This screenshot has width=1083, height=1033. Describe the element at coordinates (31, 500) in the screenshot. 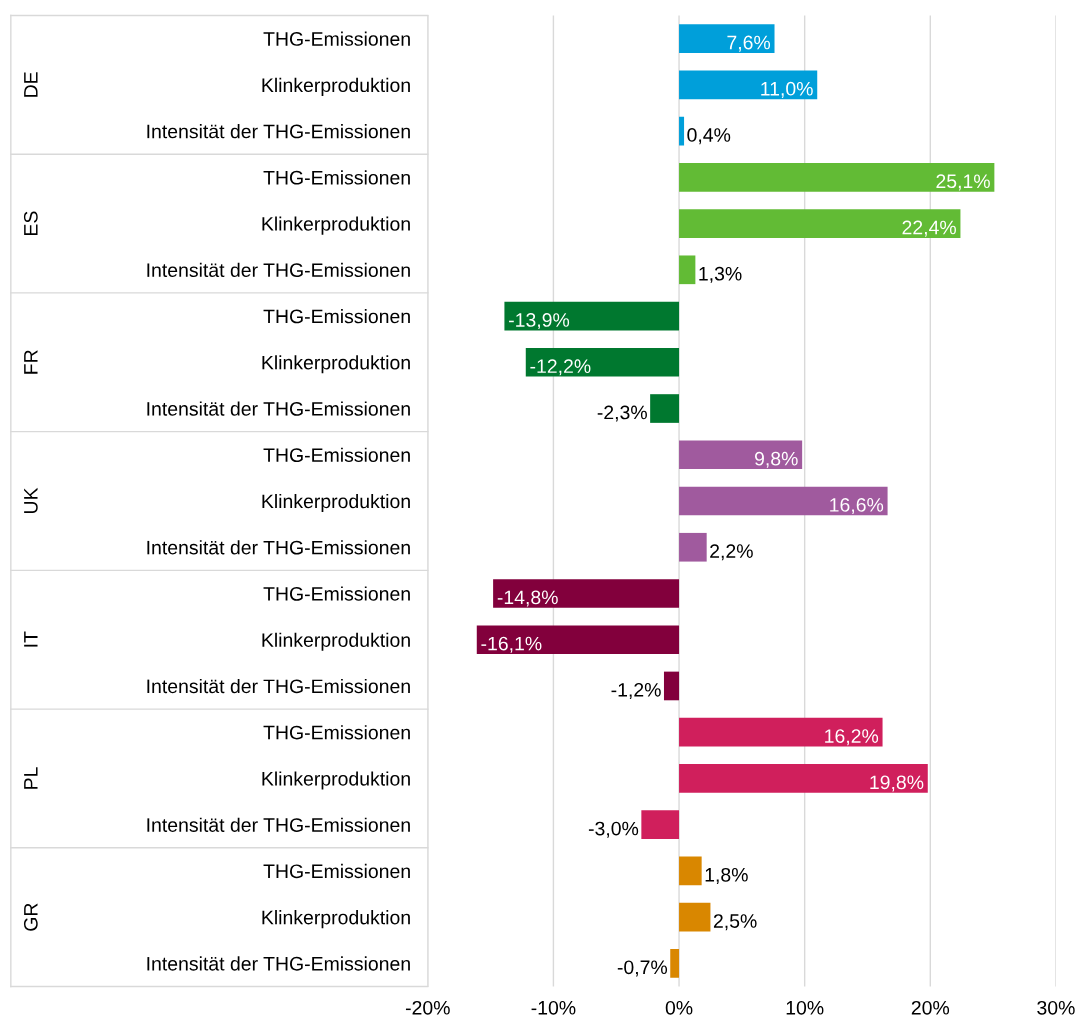

I see `text: UK` at that location.